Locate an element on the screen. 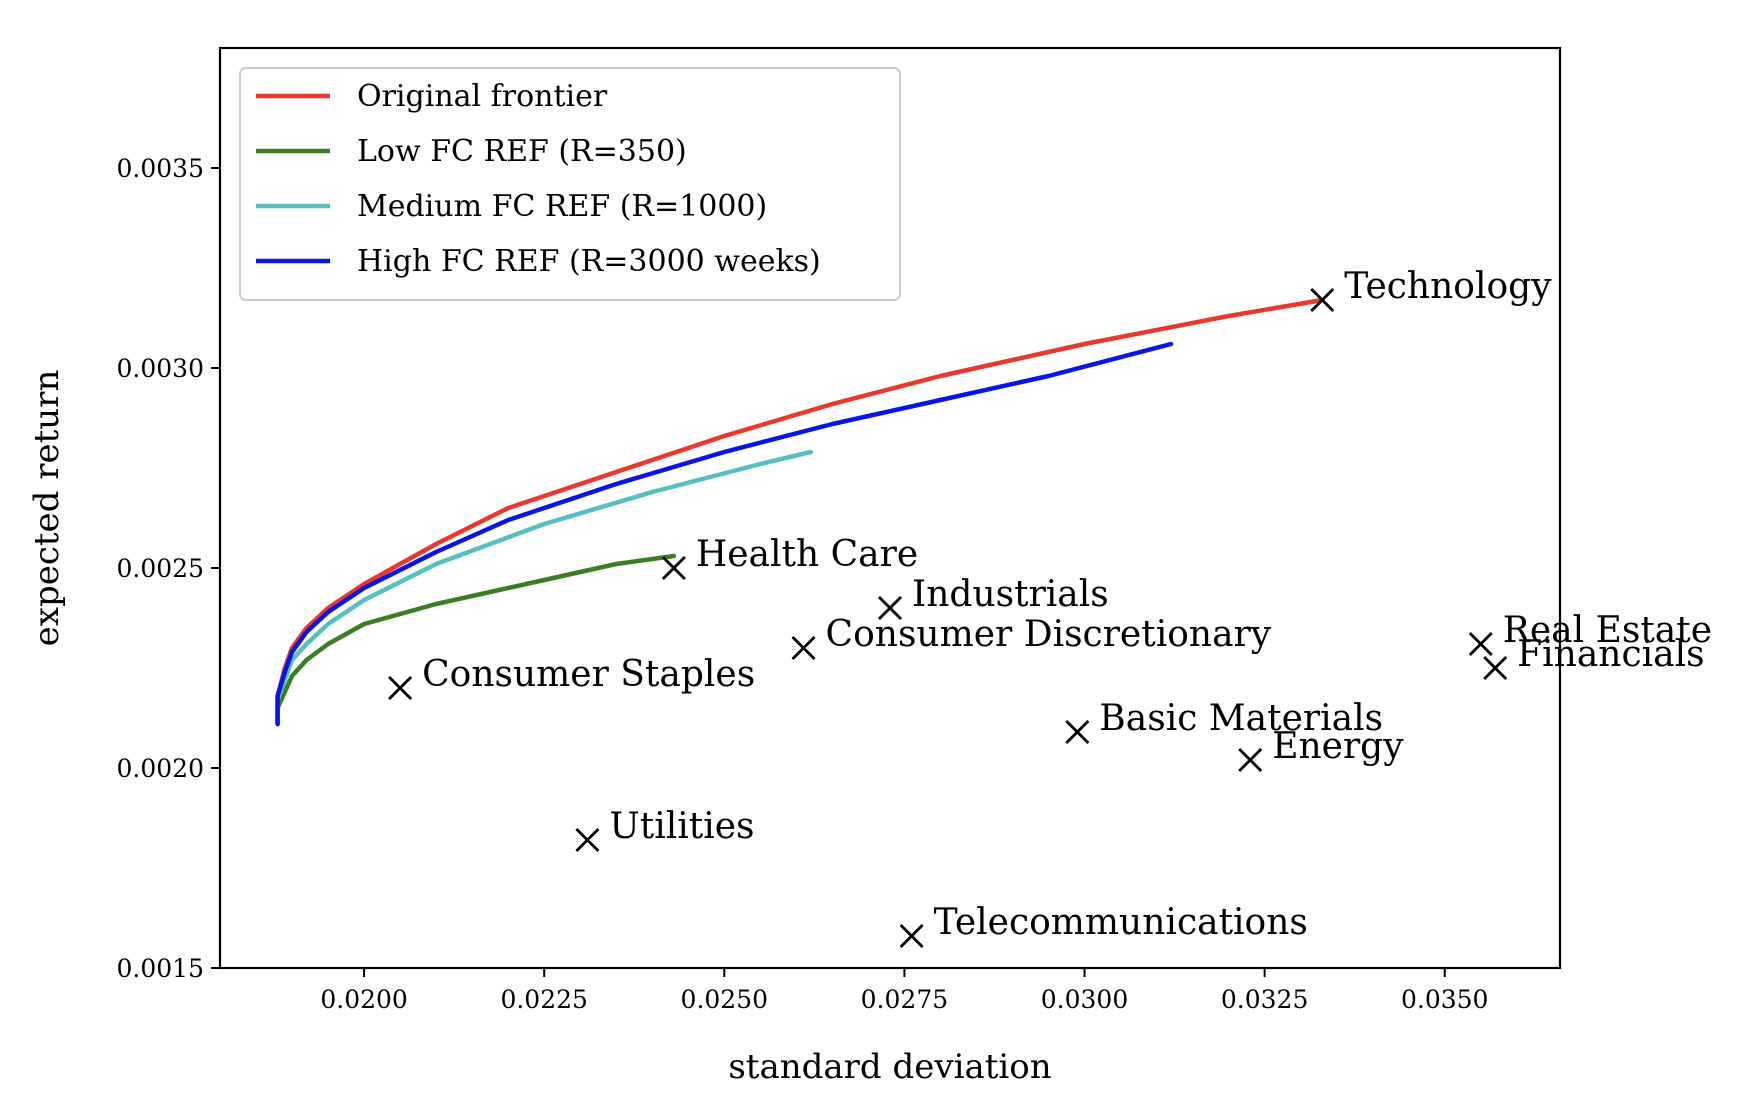  point-label: Consumer Staples is located at coordinates (588, 674).